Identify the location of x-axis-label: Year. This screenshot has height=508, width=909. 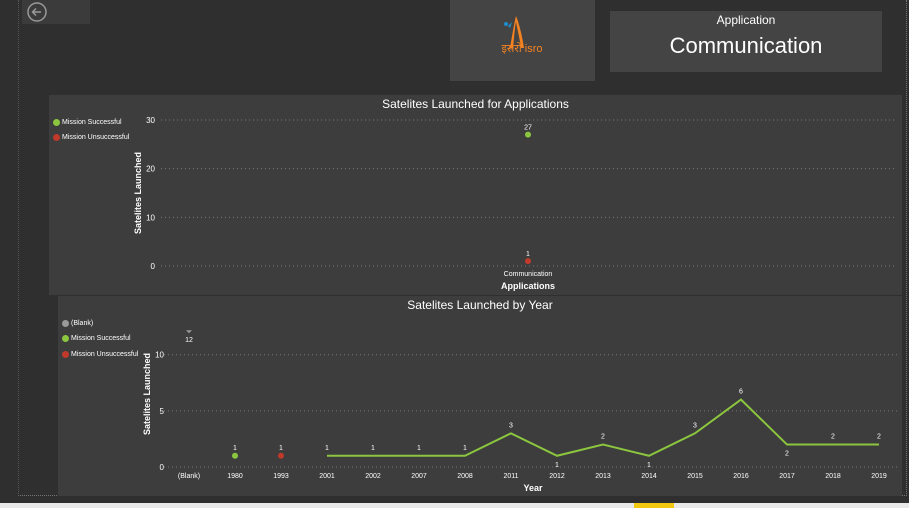
(533, 488).